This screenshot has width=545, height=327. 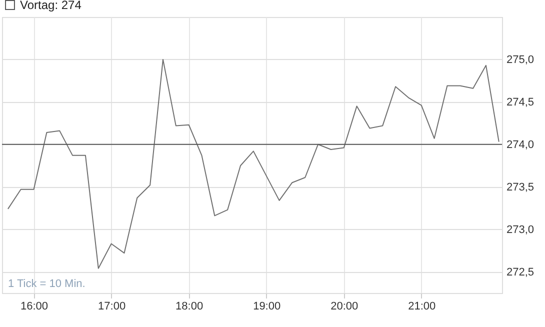 What do you see at coordinates (520, 187) in the screenshot?
I see `y-tick-label: 273,5` at bounding box center [520, 187].